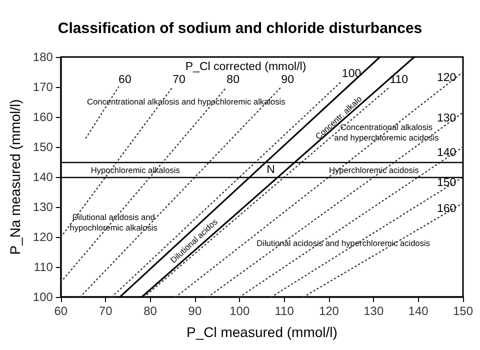 Image resolution: width=480 pixels, height=350 pixels. What do you see at coordinates (43, 237) in the screenshot?
I see `y-tick-label: 120` at bounding box center [43, 237].